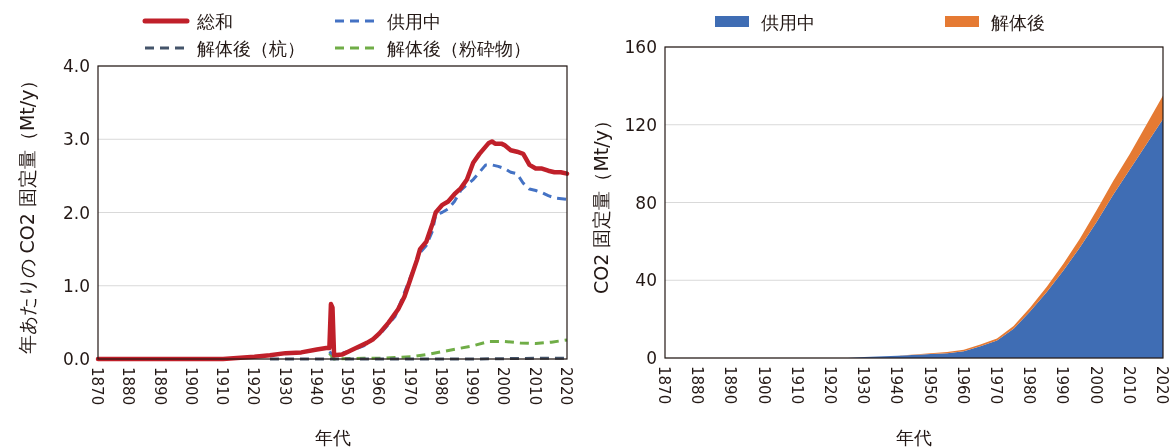 This screenshot has height=448, width=1176. I want to click on y-axis-title: CO2 固定量（Mt/y）, so click(601, 202).